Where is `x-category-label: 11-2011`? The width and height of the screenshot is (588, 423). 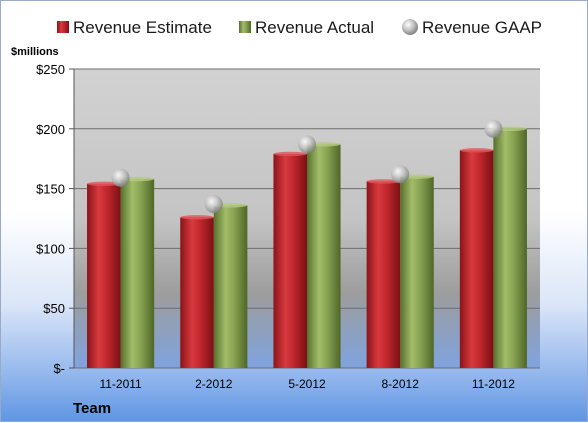 x-category-label: 11-2011 is located at coordinates (120, 384).